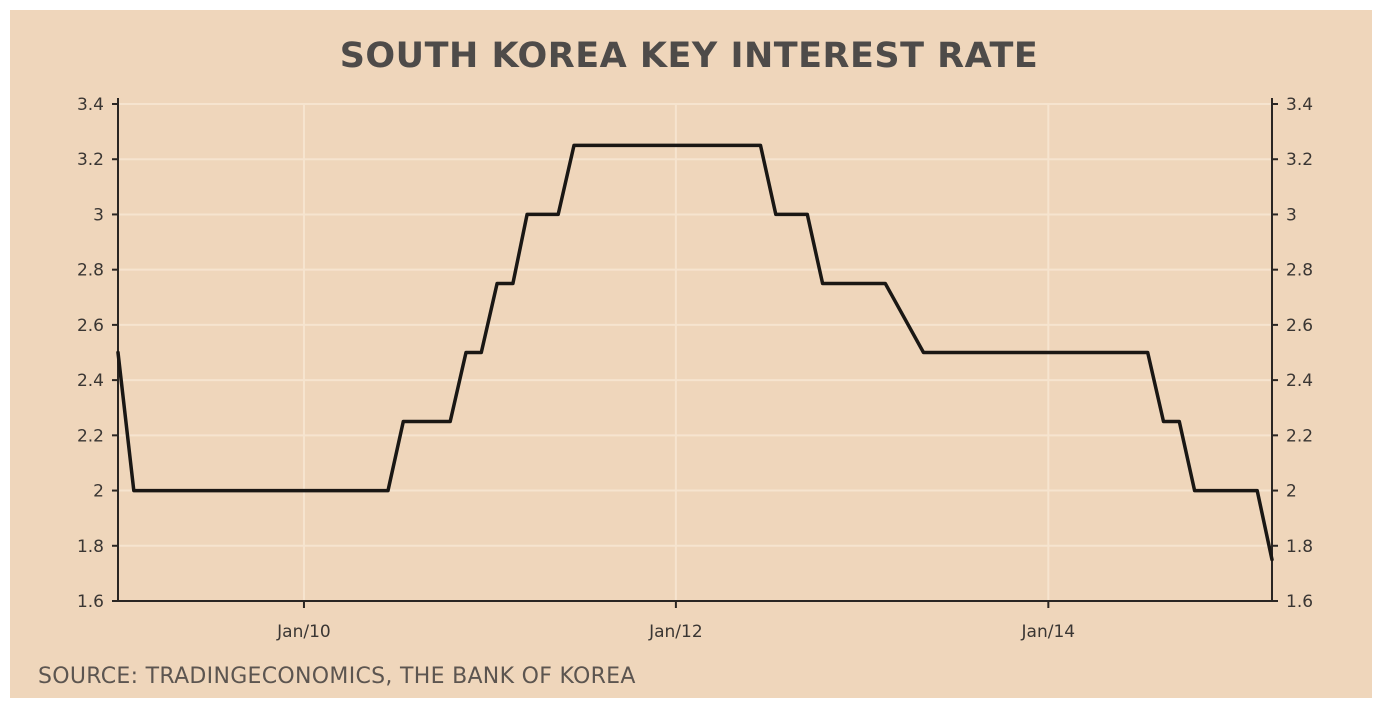 This screenshot has height=702, width=1378. What do you see at coordinates (1291, 215) in the screenshot?
I see `y-tick-label-right: 3` at bounding box center [1291, 215].